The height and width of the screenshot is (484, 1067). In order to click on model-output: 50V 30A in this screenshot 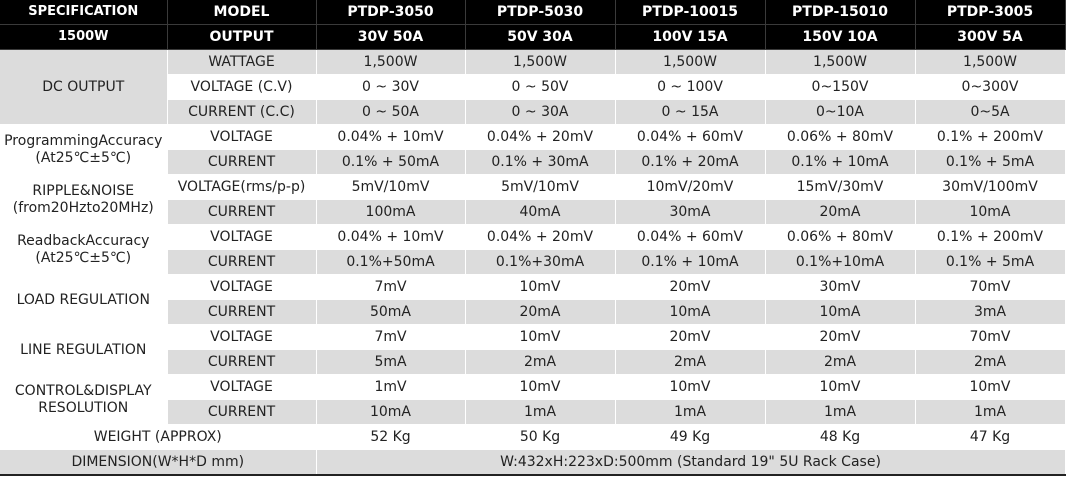, I will do `click(540, 37)`.